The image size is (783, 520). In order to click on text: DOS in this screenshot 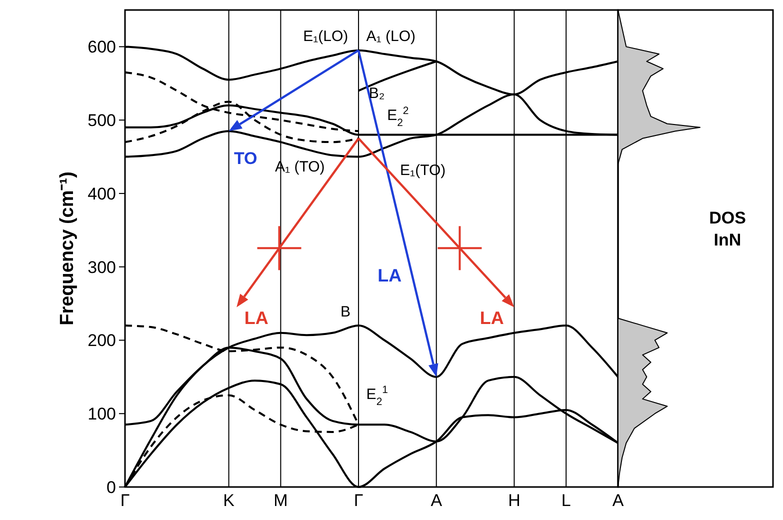, I will do `click(727, 218)`.